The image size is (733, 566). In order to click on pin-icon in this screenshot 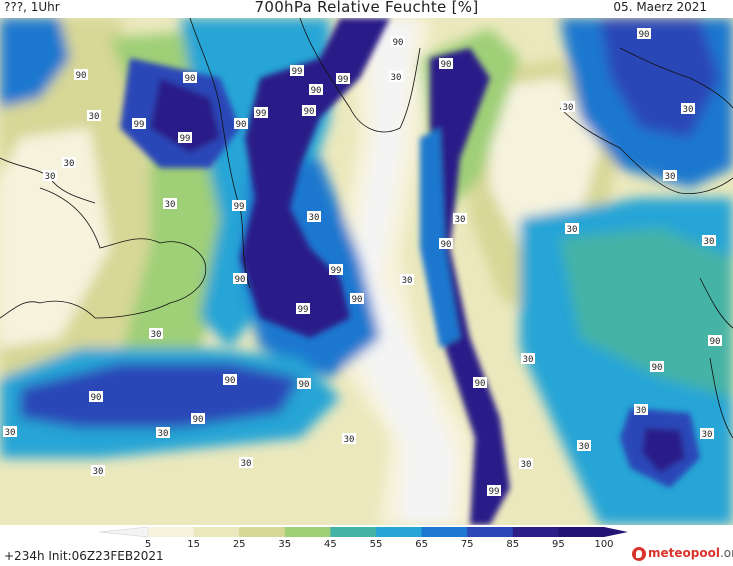, I will do `click(639, 554)`.